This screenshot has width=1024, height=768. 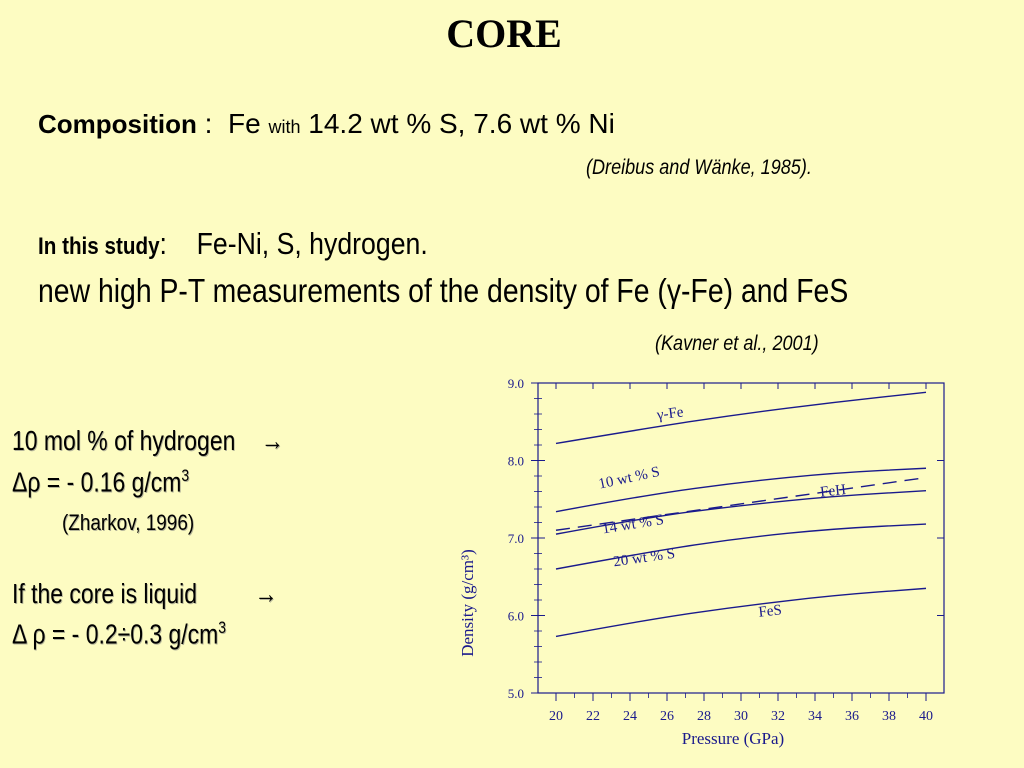 I want to click on chart-series, so click(x=741, y=514).